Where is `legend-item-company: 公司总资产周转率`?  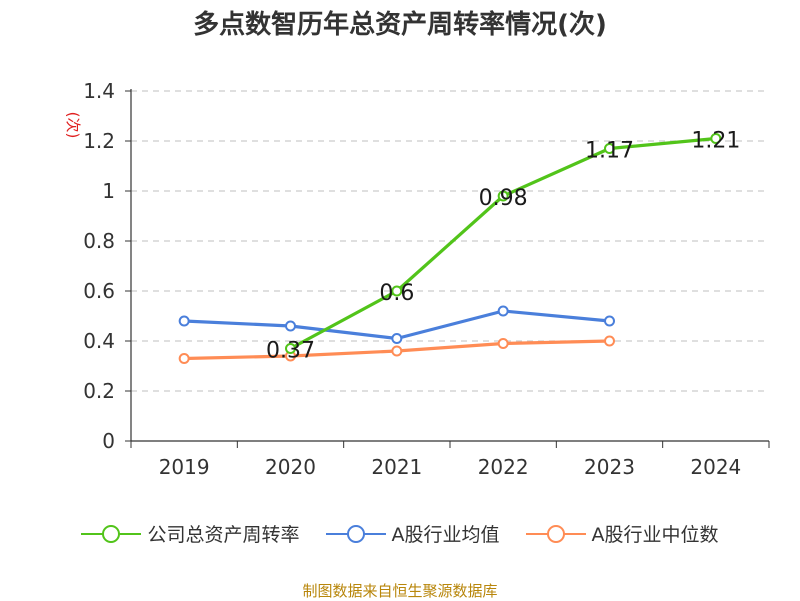
legend-item-company: 公司总资产周转率 is located at coordinates (190, 533).